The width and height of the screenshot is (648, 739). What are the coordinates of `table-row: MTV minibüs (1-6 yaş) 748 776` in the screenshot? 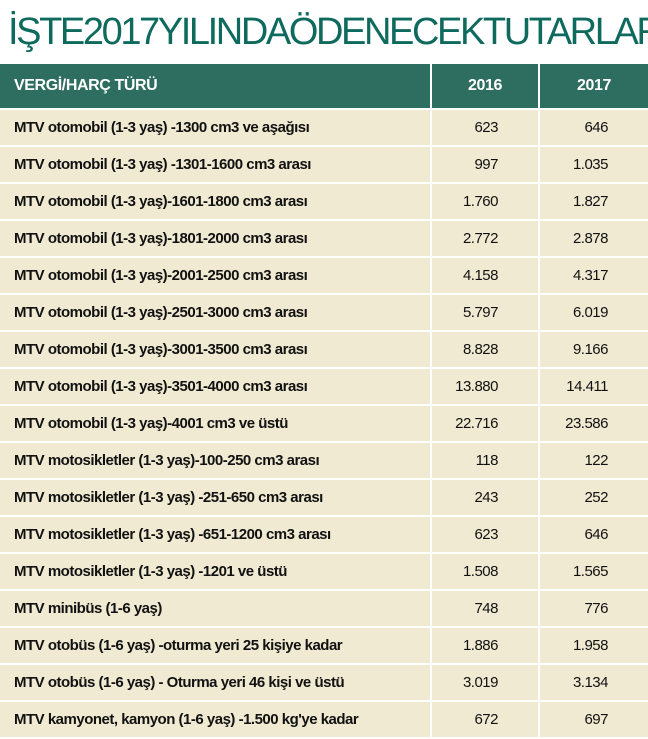 It's located at (324, 609).